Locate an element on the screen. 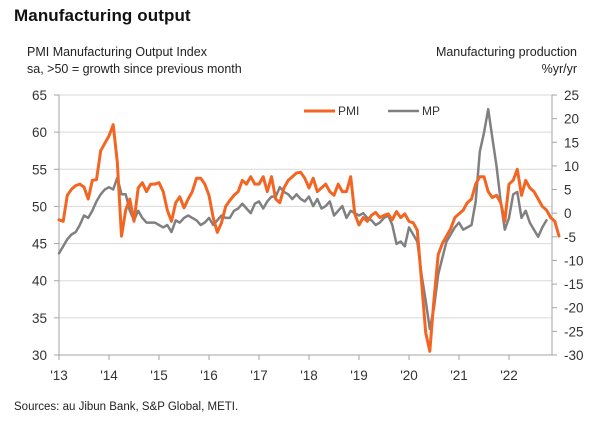  right-tick-label: -5 is located at coordinates (570, 237).